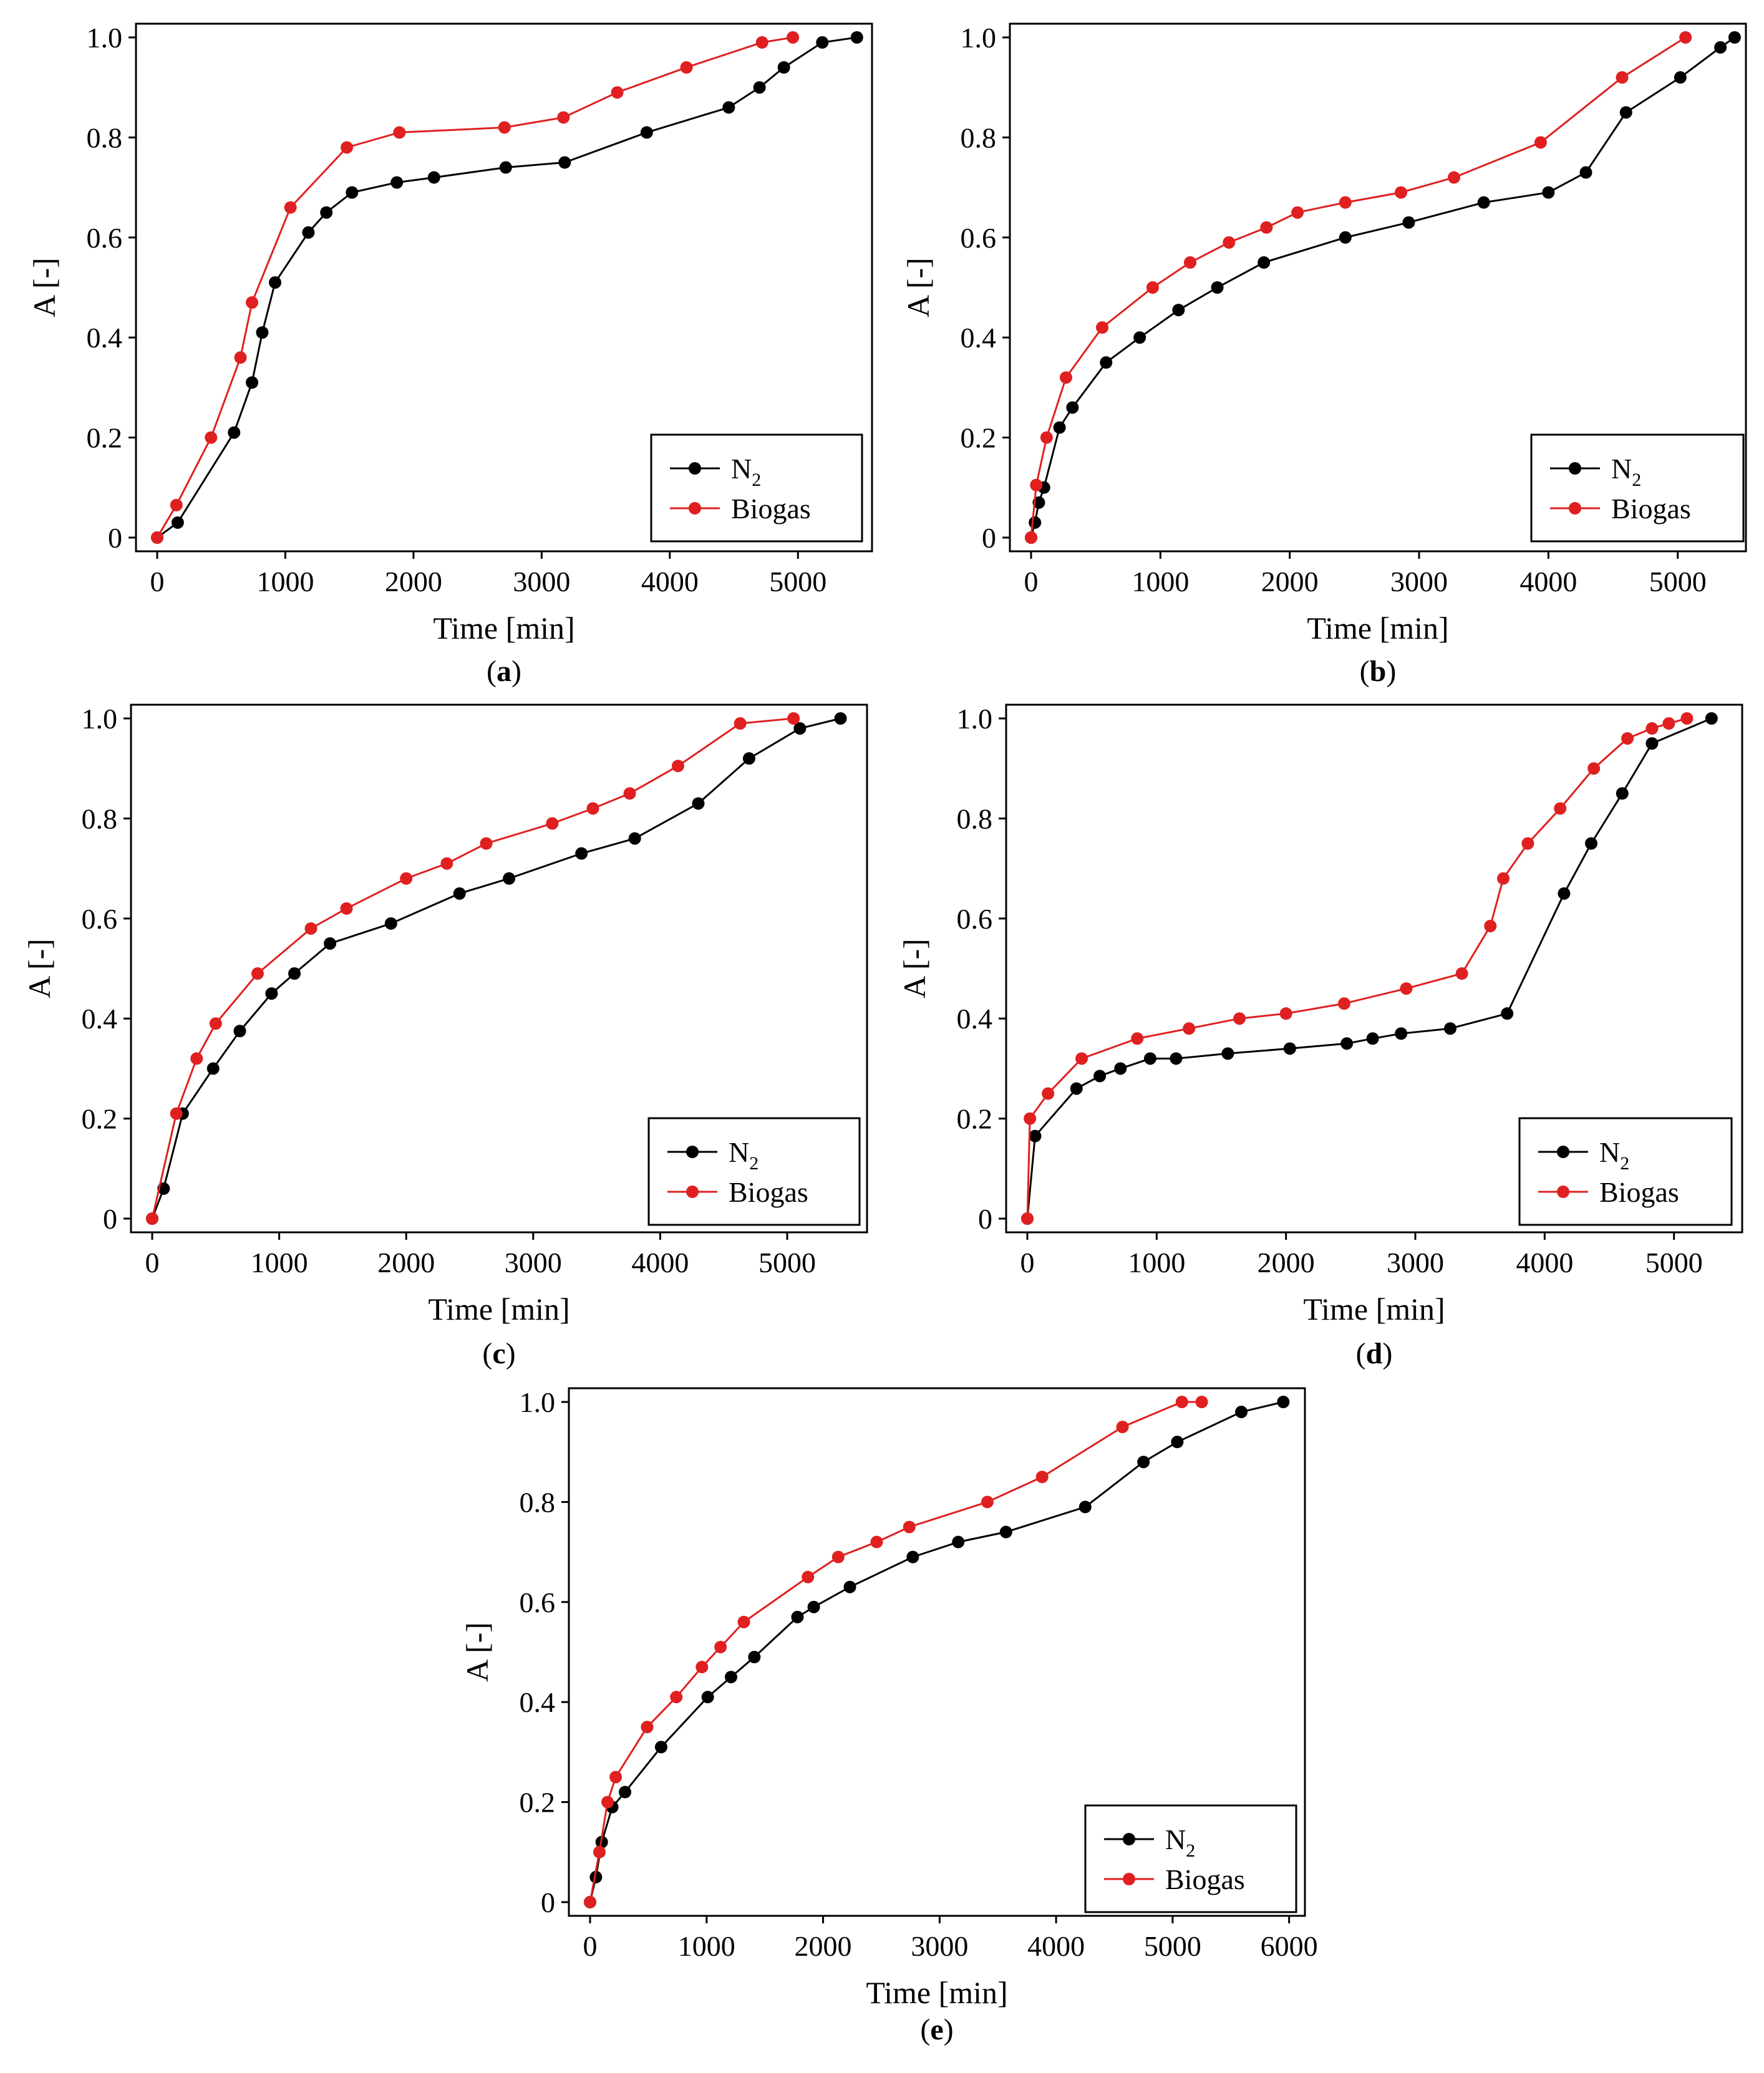  What do you see at coordinates (979, 338) in the screenshot?
I see `y-tick-label: 0.4` at bounding box center [979, 338].